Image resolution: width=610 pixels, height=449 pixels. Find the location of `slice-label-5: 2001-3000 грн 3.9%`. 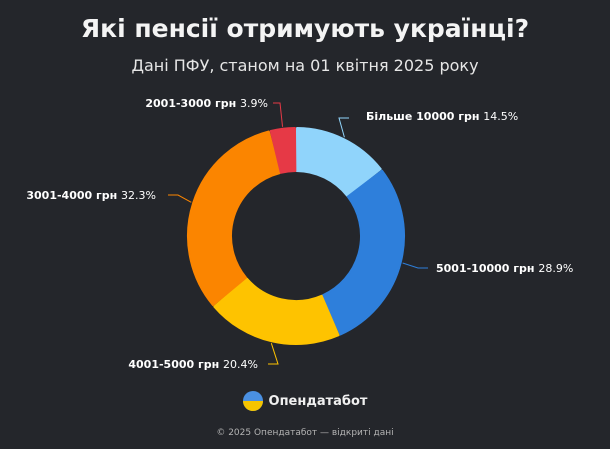

slice-label-5: 2001-3000 грн 3.9% is located at coordinates (206, 103).